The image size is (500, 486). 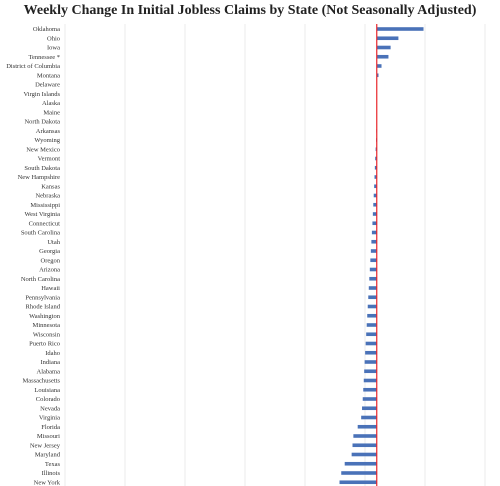 I want to click on category-label: Arkansas, so click(x=48, y=131).